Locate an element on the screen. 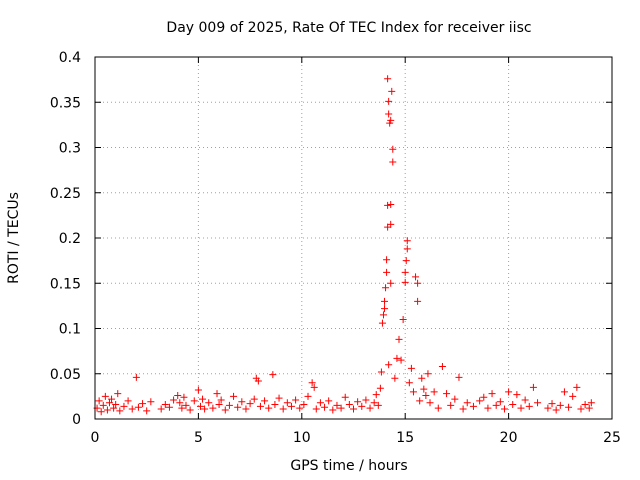  y-tick-label: 0.05 is located at coordinates (65, 375).